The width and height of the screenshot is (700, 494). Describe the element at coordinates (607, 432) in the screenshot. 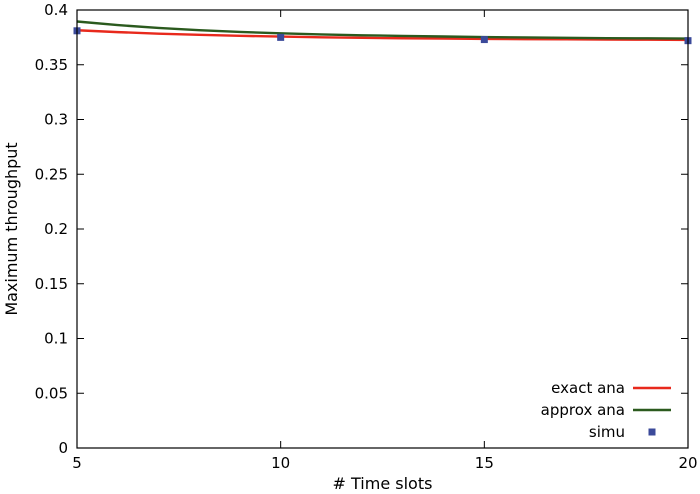

I see `legend-label: simu` at that location.